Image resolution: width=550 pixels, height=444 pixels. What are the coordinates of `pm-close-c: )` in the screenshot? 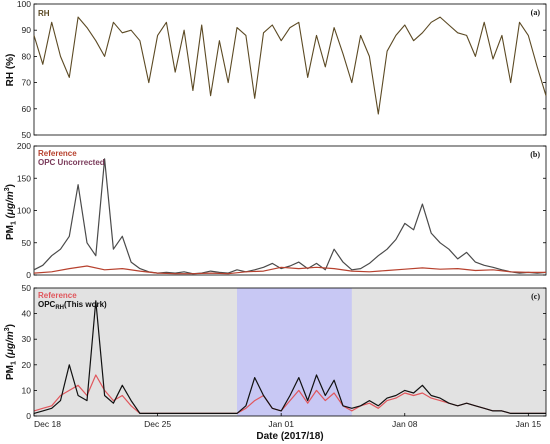 It's located at (10, 325).